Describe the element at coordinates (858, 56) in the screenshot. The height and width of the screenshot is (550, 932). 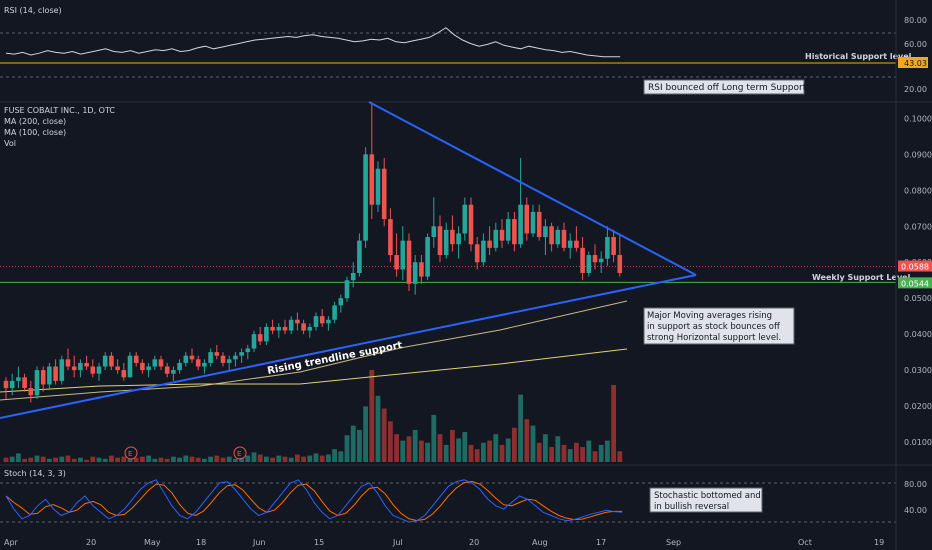
I see `rsi-support-label: Historical Support level` at that location.